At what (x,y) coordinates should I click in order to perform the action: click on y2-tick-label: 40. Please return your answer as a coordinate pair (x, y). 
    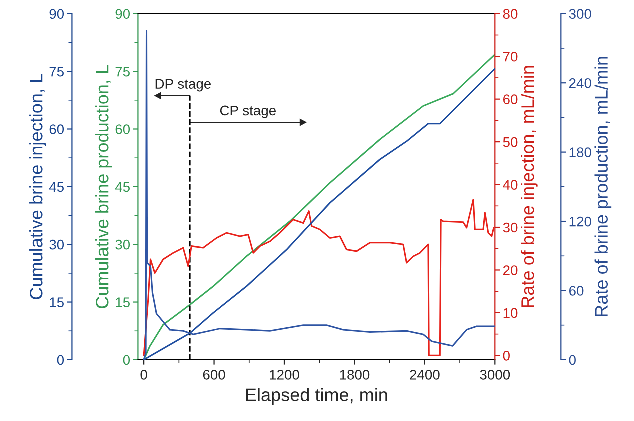
    Looking at the image, I should click on (510, 185).